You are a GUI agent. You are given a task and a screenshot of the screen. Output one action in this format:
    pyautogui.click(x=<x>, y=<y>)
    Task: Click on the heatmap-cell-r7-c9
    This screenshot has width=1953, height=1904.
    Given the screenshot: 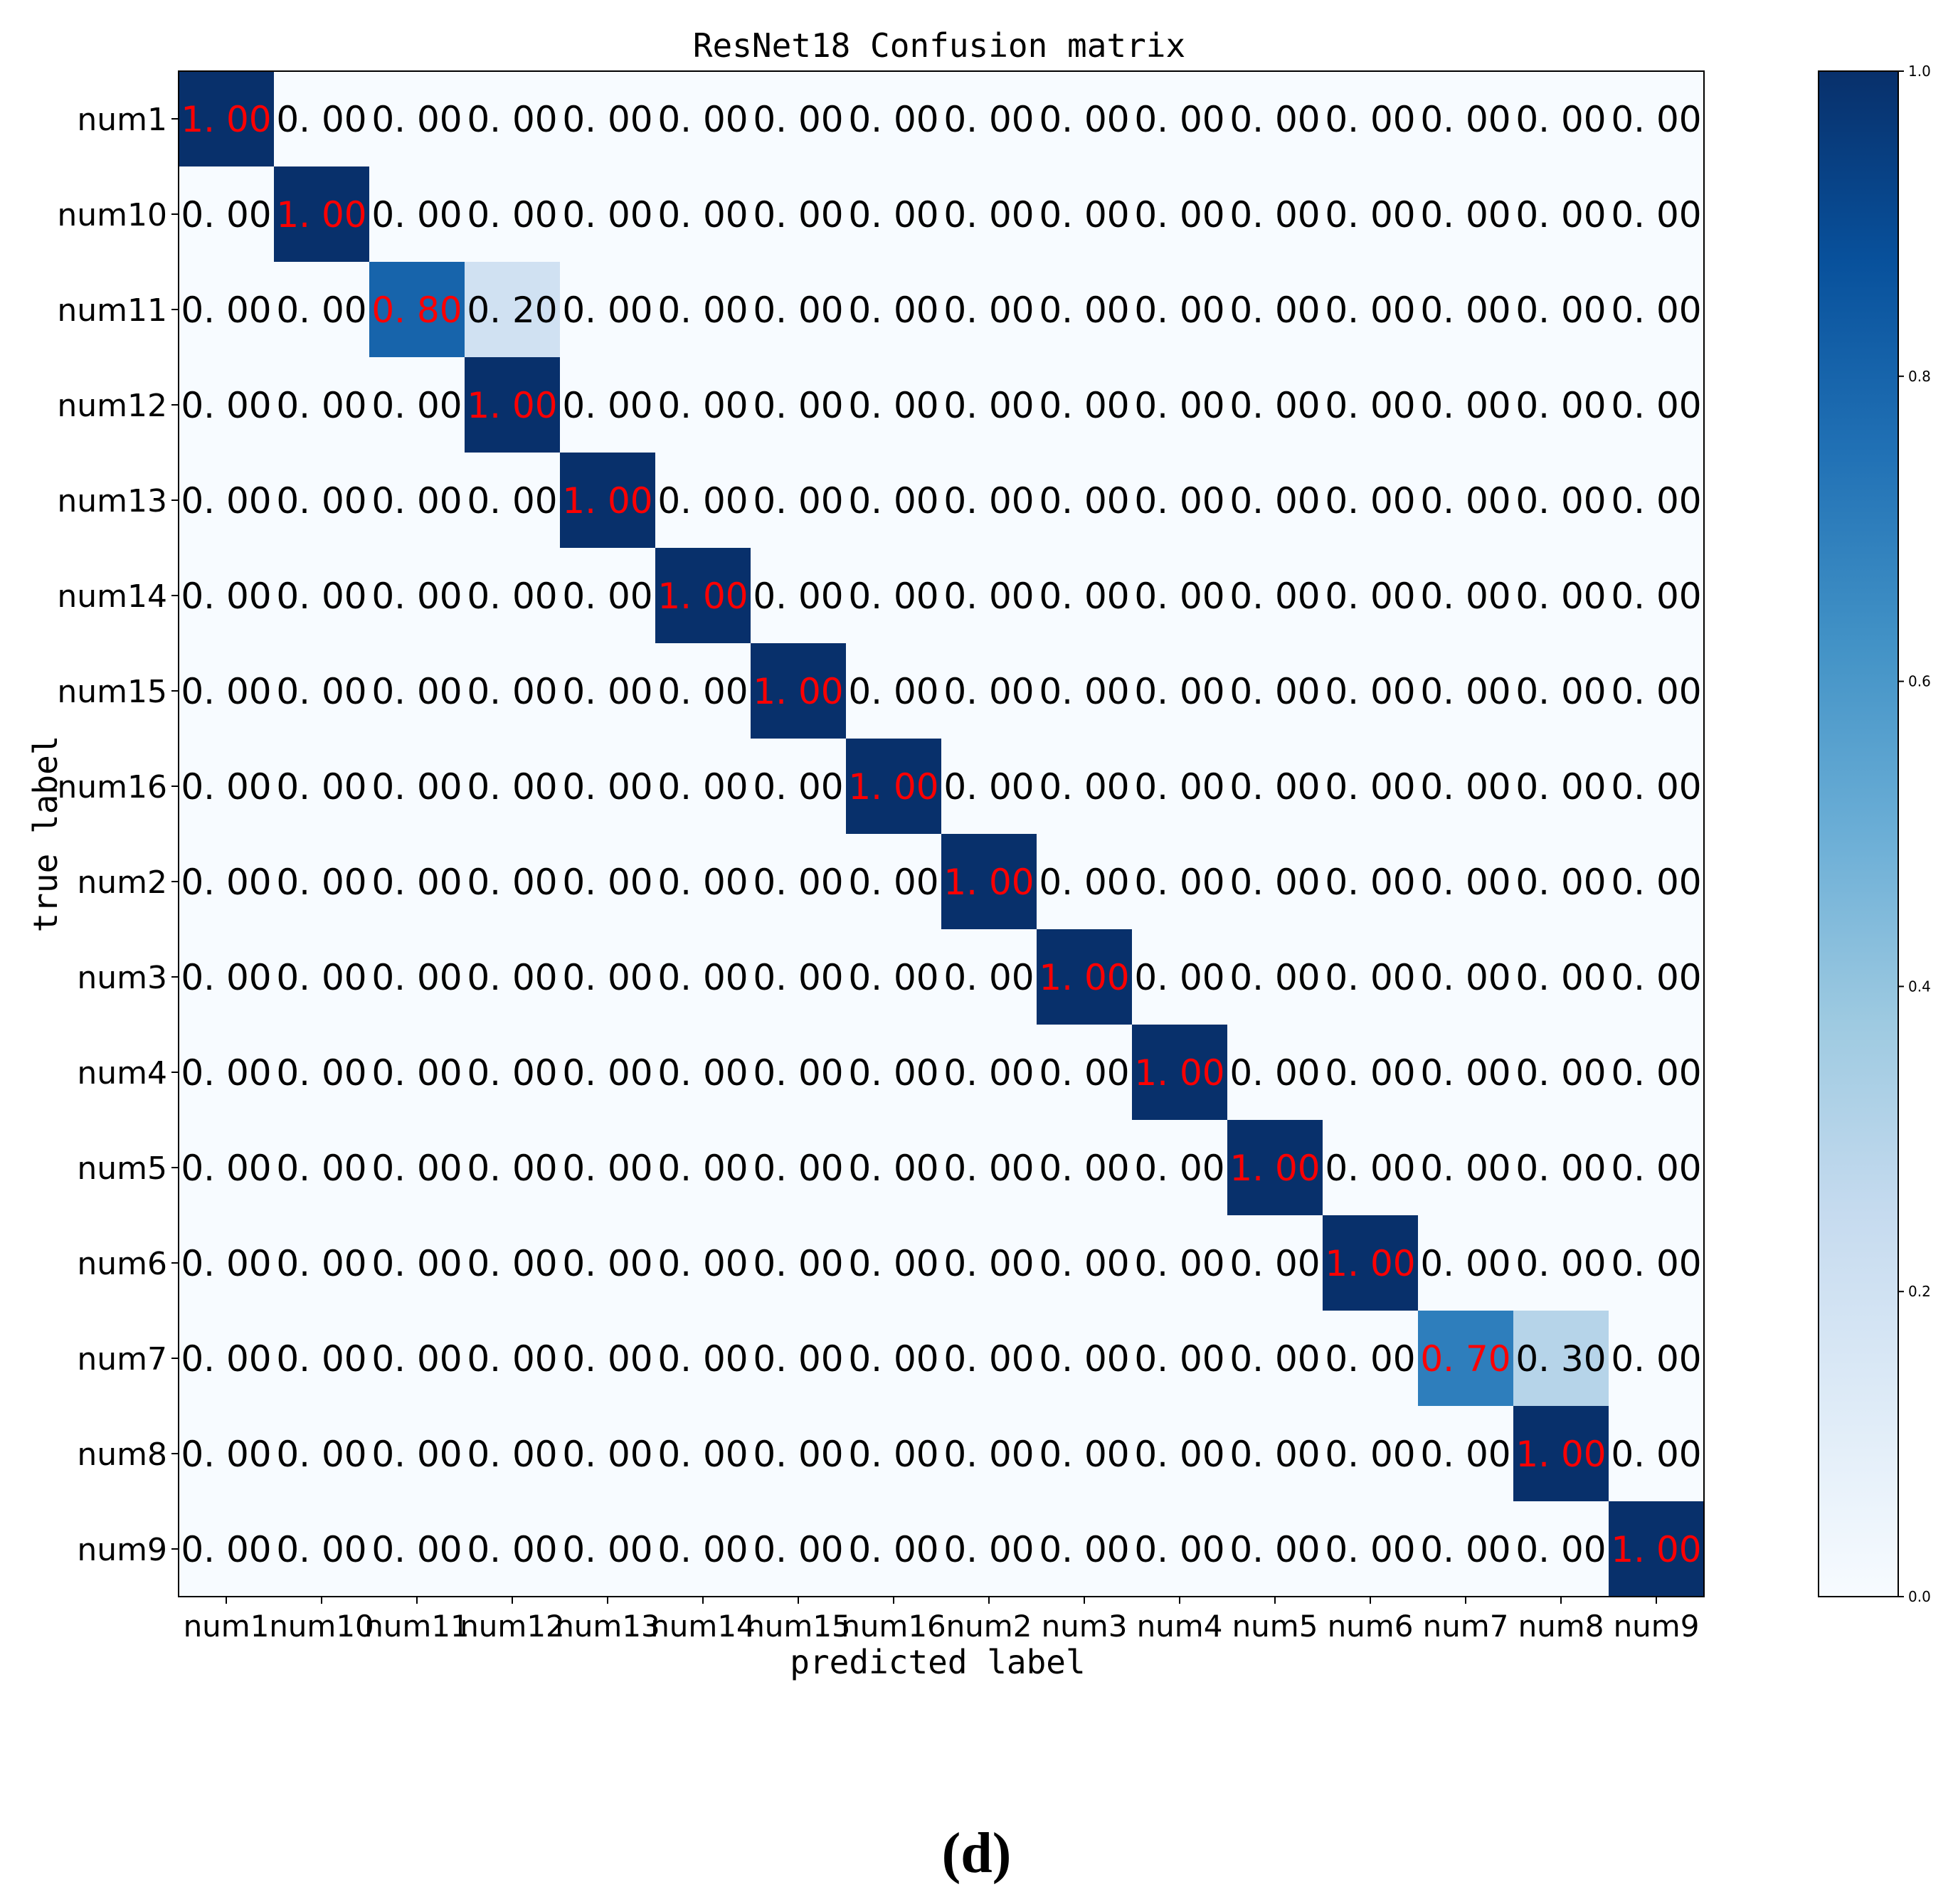 What is the action you would take?
    pyautogui.click(x=1085, y=787)
    